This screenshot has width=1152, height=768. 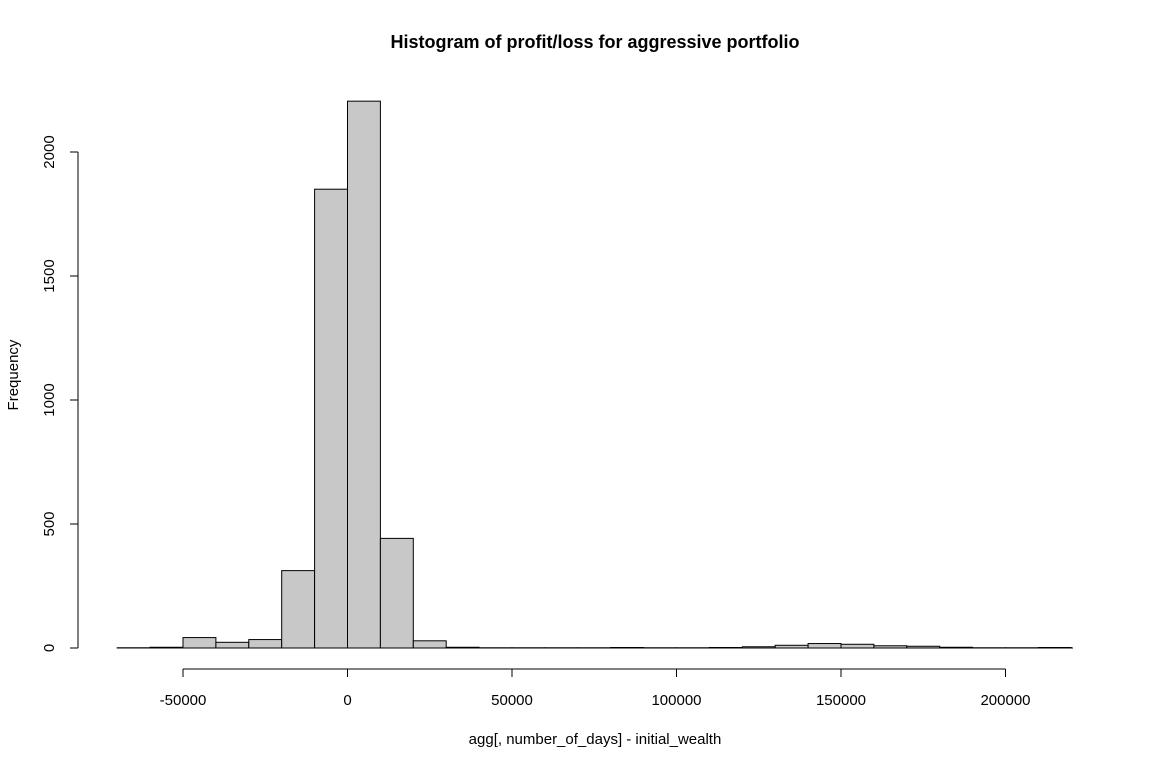 I want to click on x-tick-label: 100000, so click(x=676, y=700).